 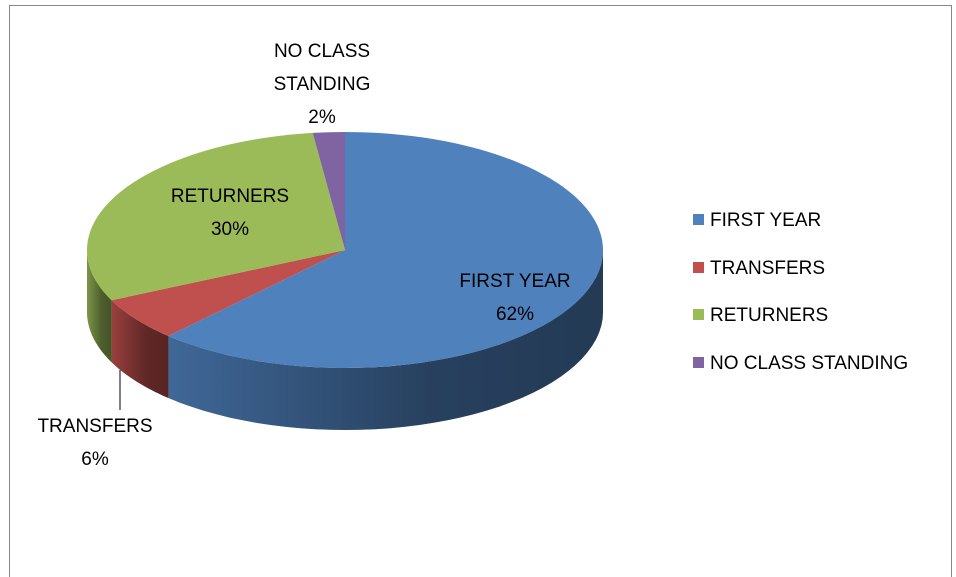 What do you see at coordinates (322, 117) in the screenshot?
I see `data-label-value: 2%` at bounding box center [322, 117].